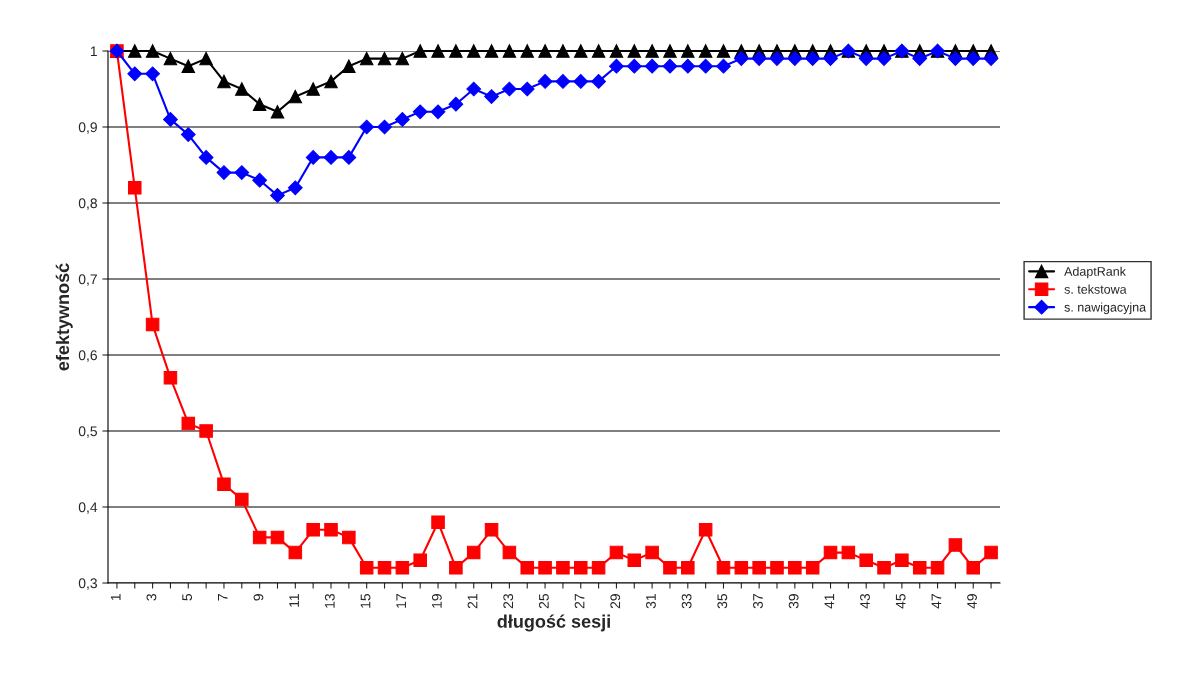 The image size is (1191, 677). What do you see at coordinates (329, 601) in the screenshot?
I see `x-tick-label: 13` at bounding box center [329, 601].